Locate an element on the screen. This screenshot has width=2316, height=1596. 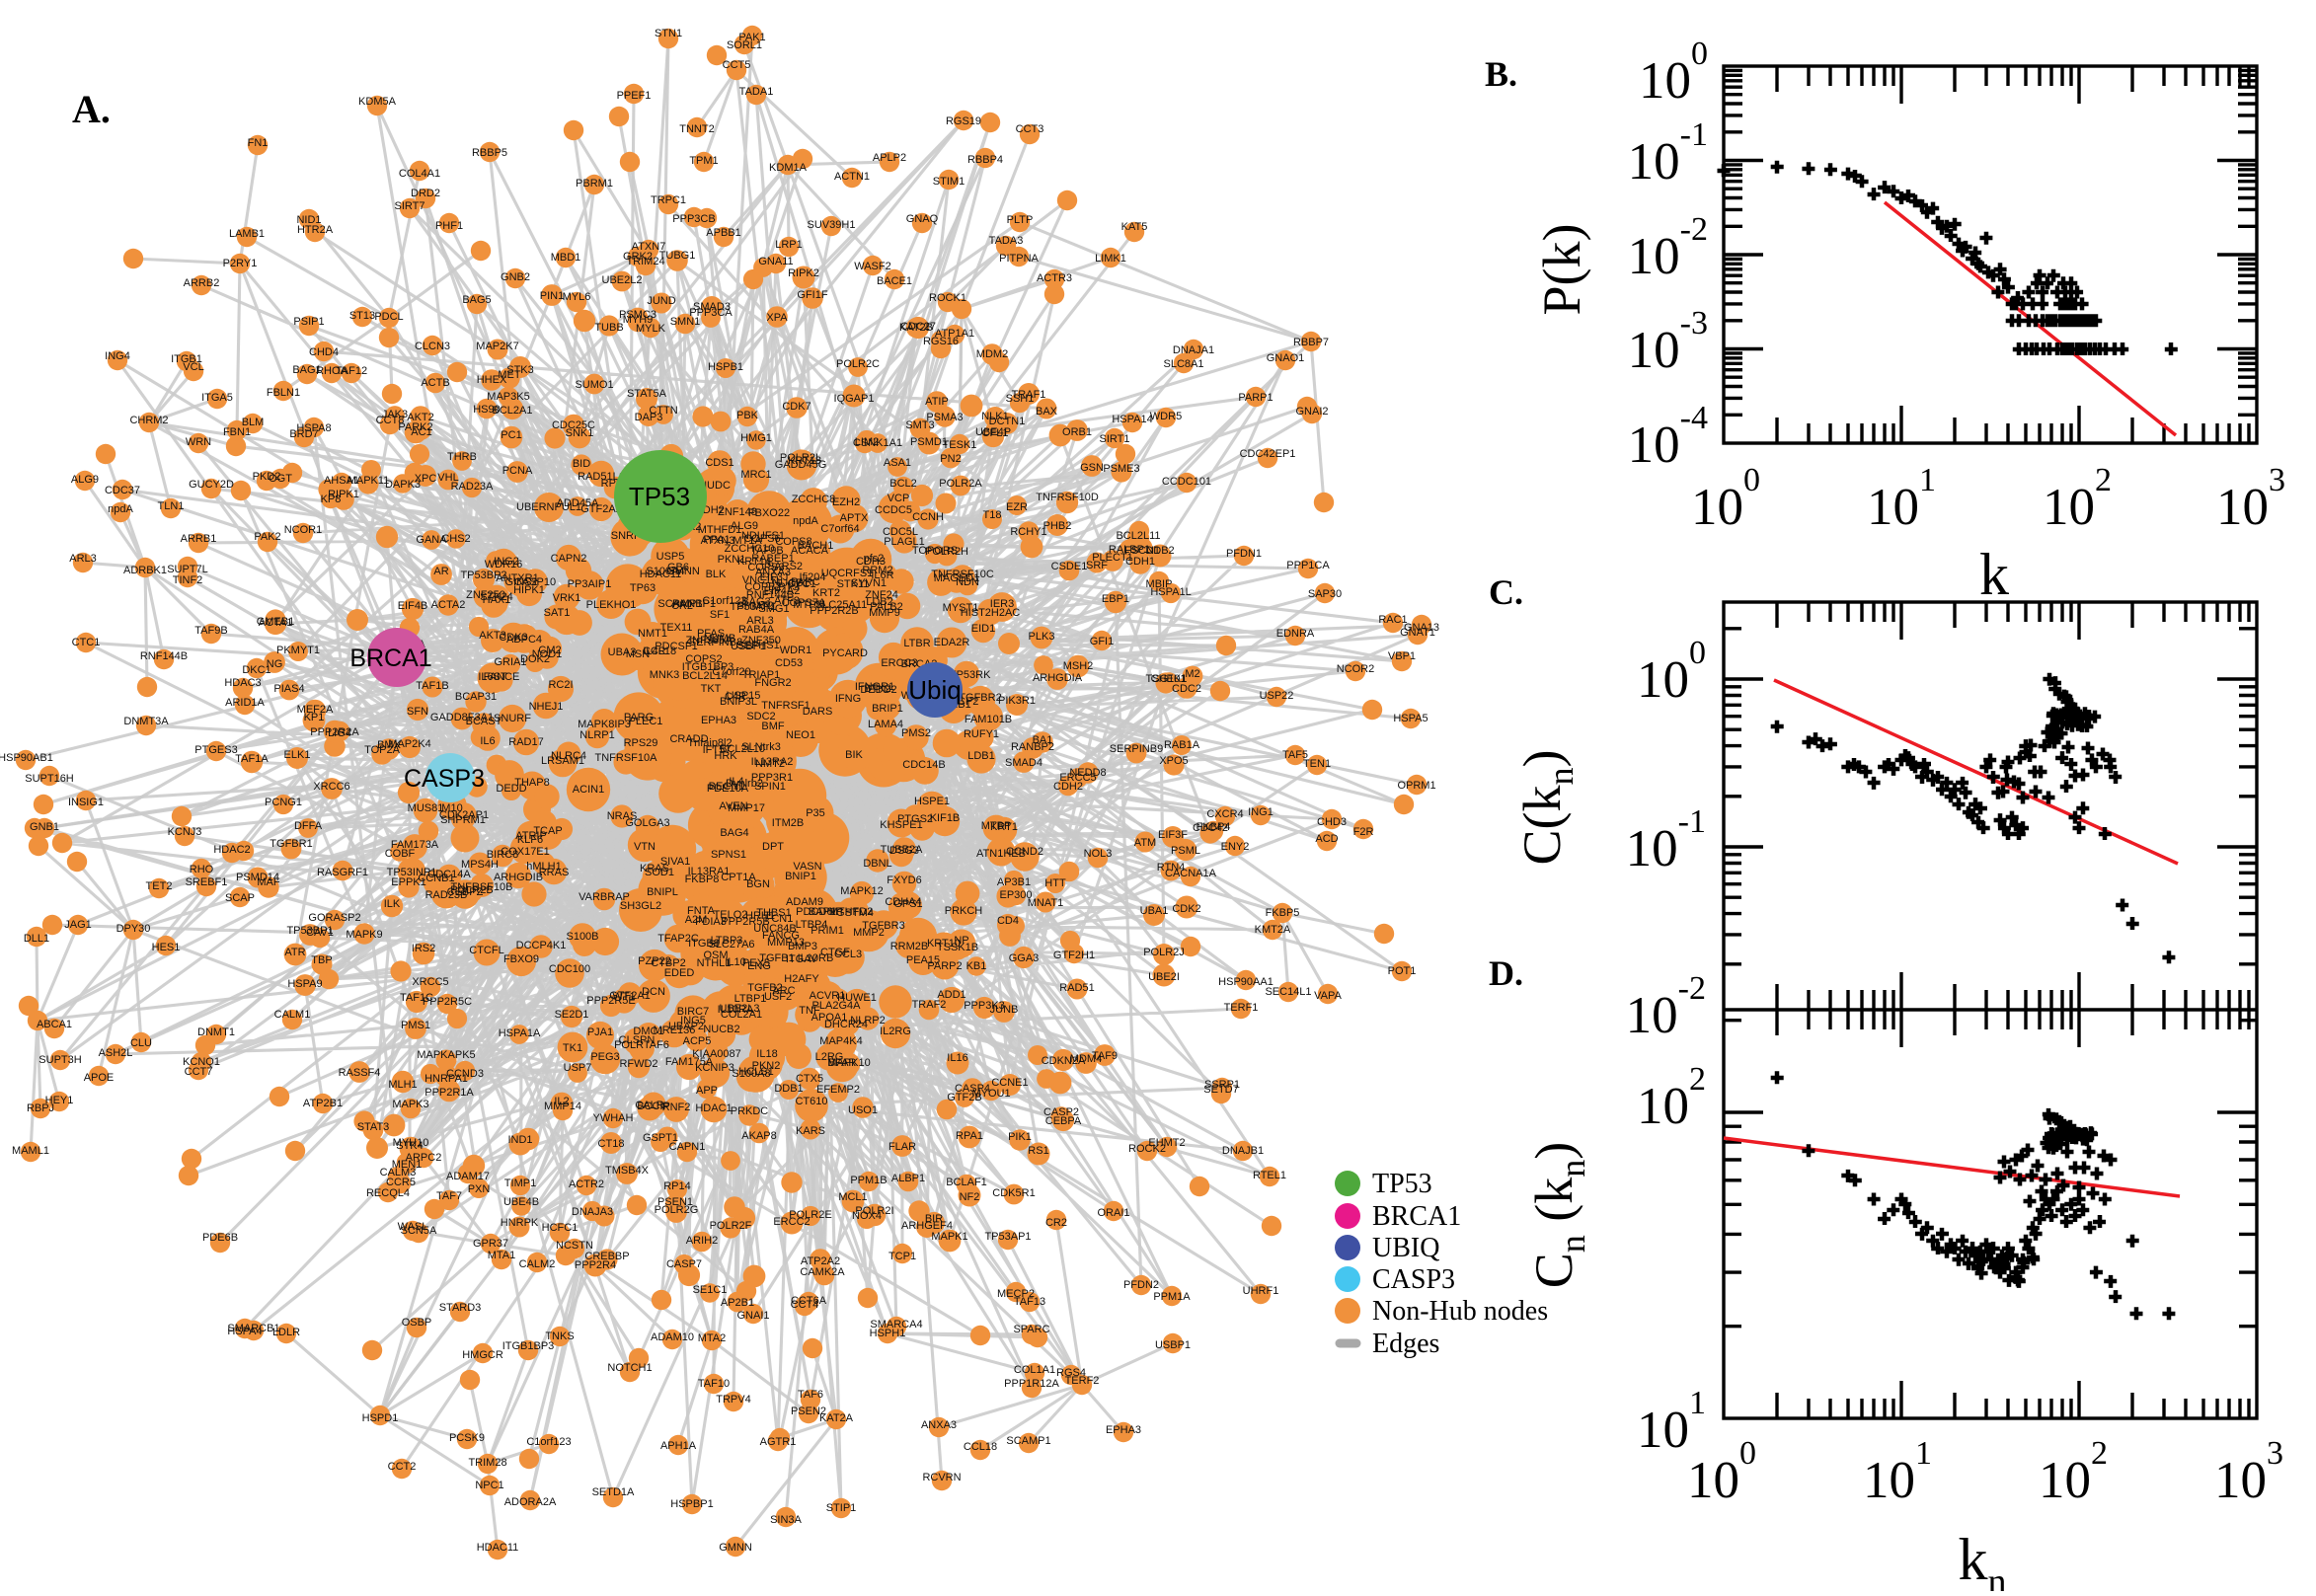
svg-text: NLK1 is located at coordinates (995, 416).